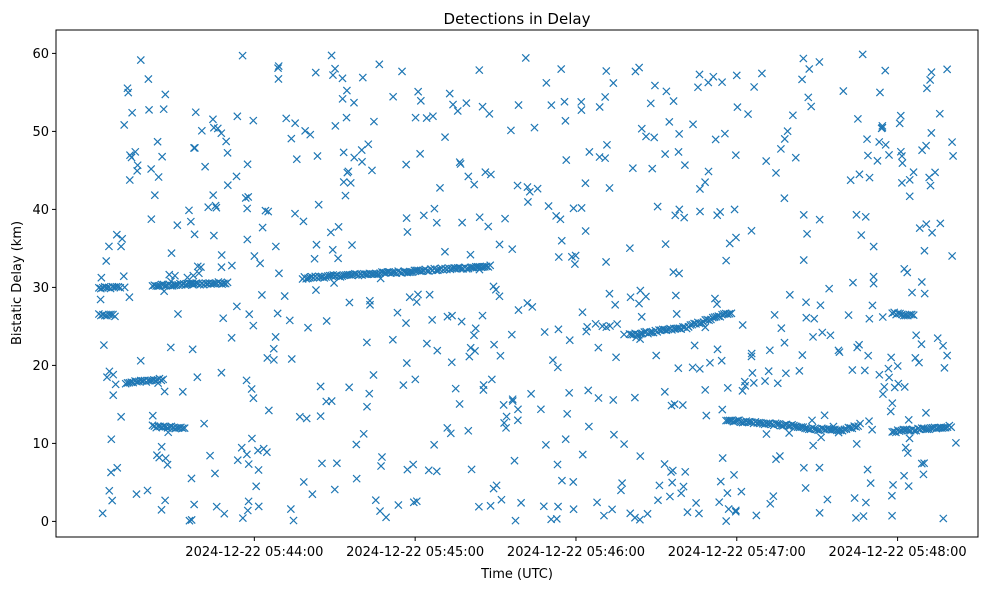 The image size is (989, 590). I want to click on x-tick-label: 2024-12-22 05:47:00, so click(737, 552).